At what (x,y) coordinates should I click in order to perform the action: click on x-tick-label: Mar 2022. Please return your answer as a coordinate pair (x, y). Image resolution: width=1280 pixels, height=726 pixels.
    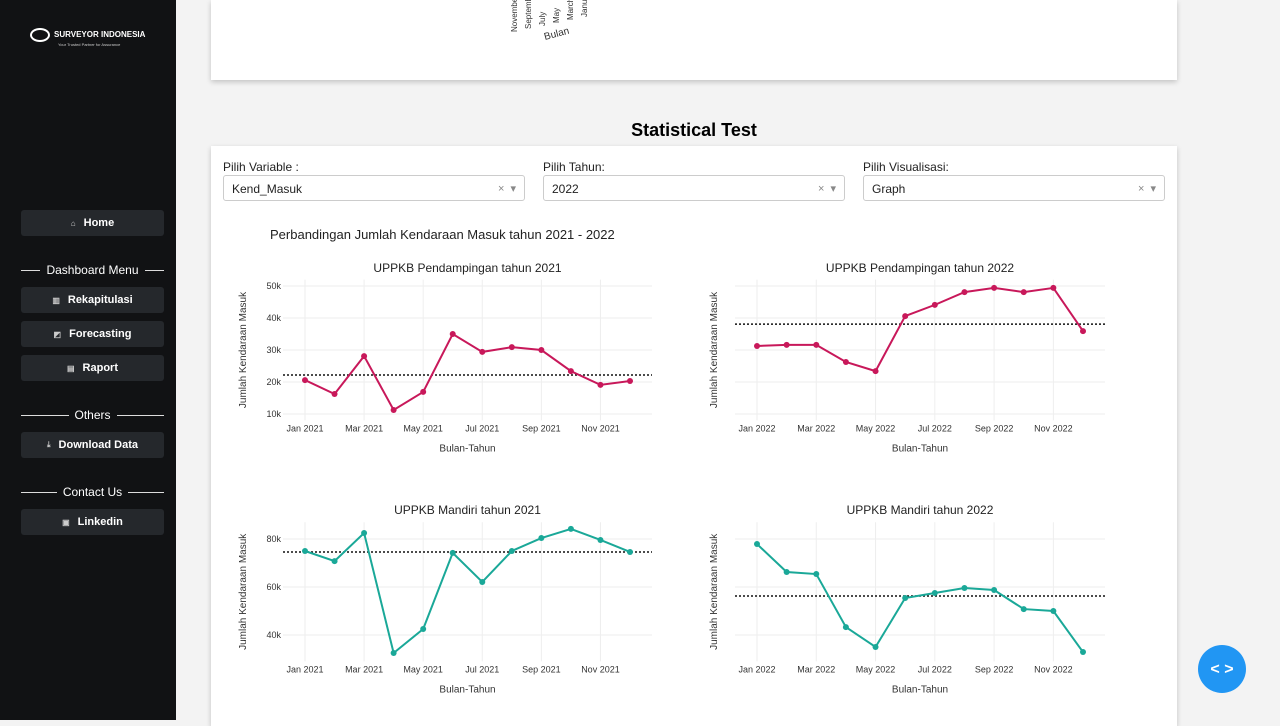
    Looking at the image, I should click on (816, 428).